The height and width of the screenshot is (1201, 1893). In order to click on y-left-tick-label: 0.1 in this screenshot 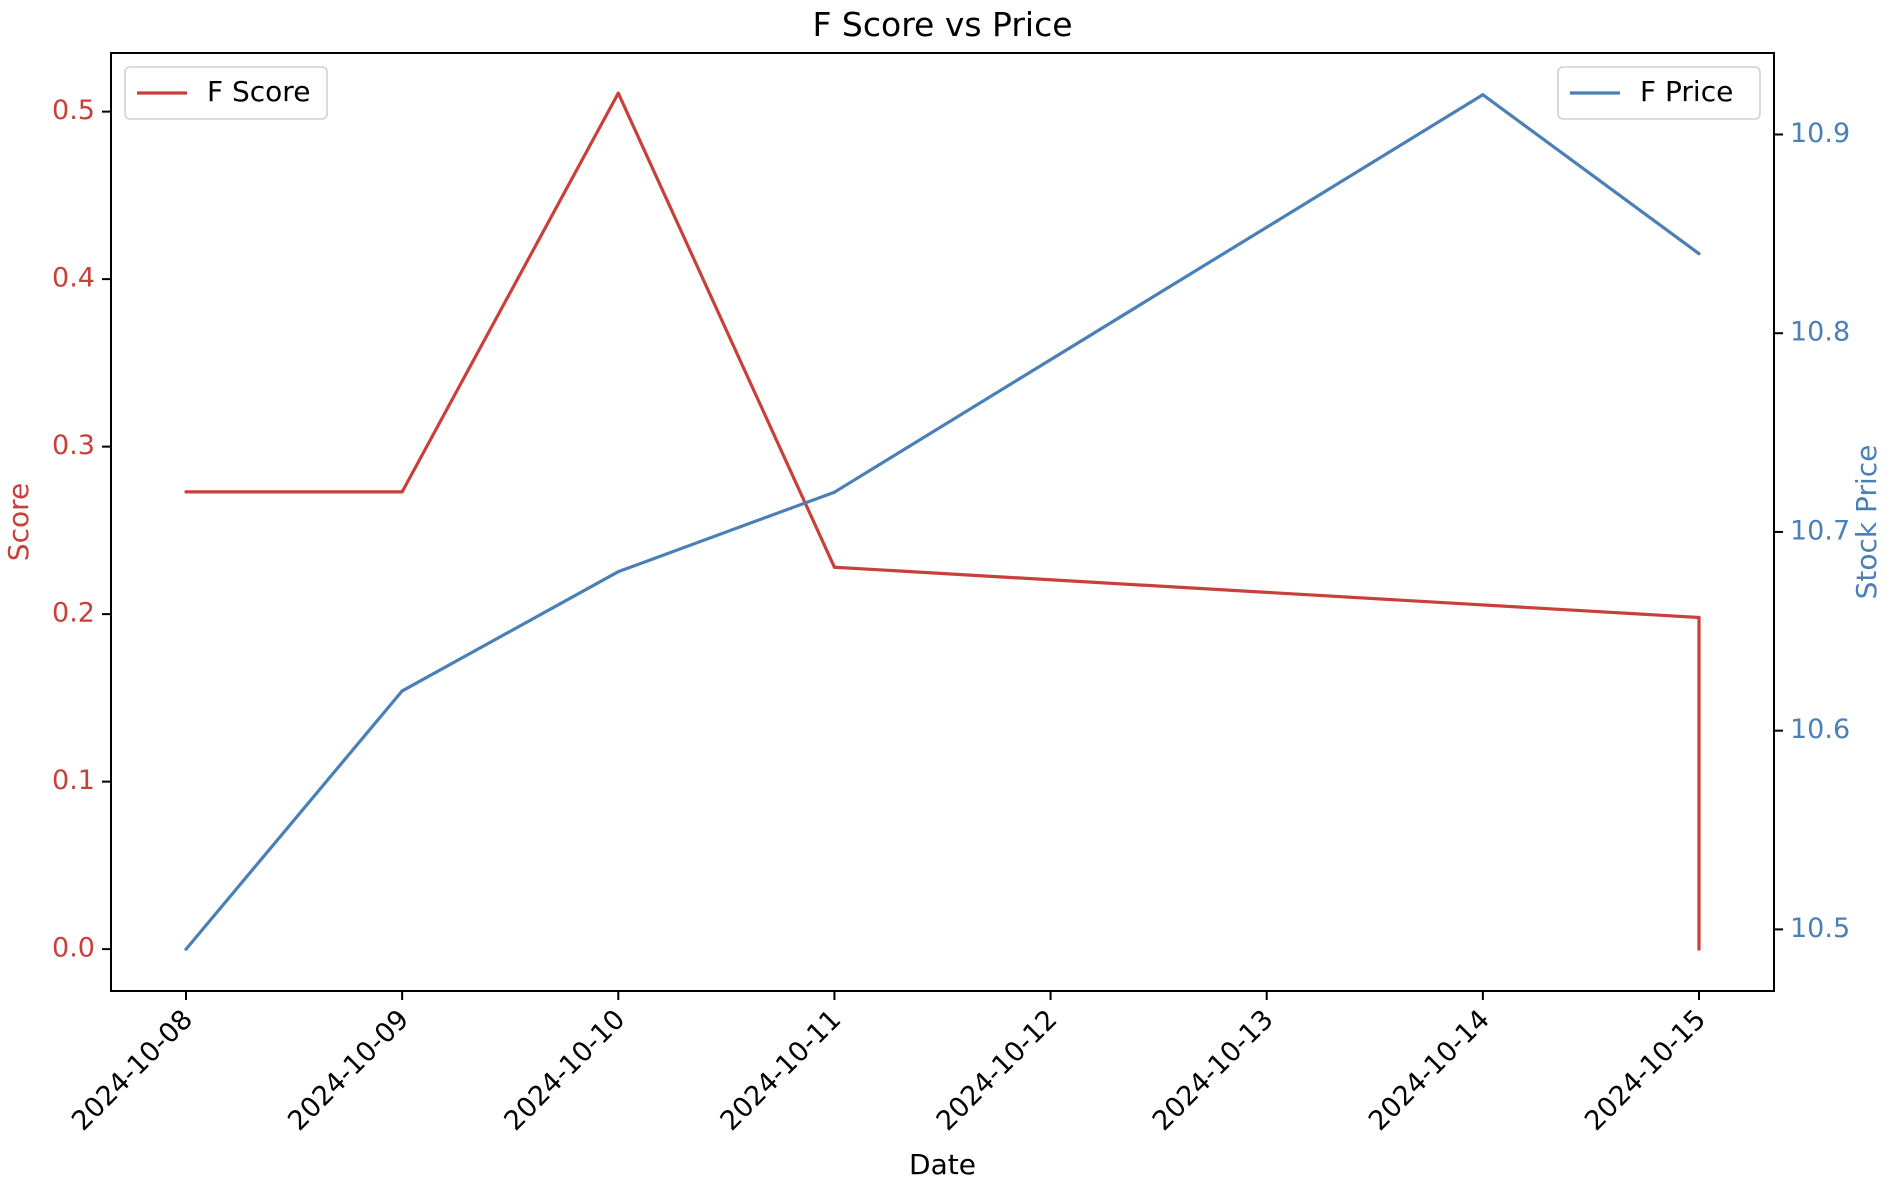, I will do `click(73, 780)`.